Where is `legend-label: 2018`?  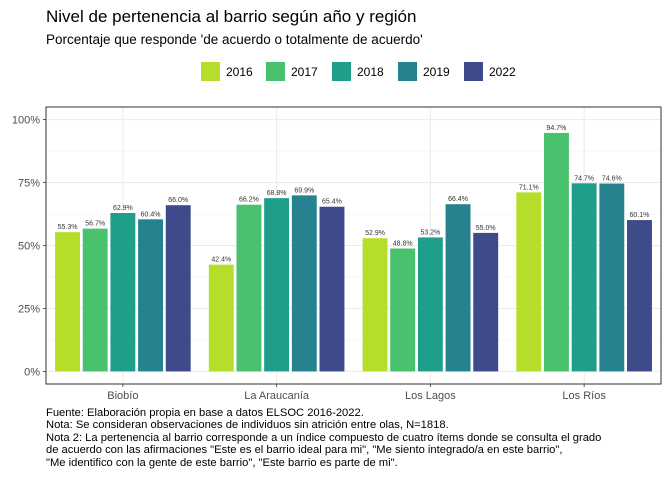 legend-label: 2018 is located at coordinates (370, 72).